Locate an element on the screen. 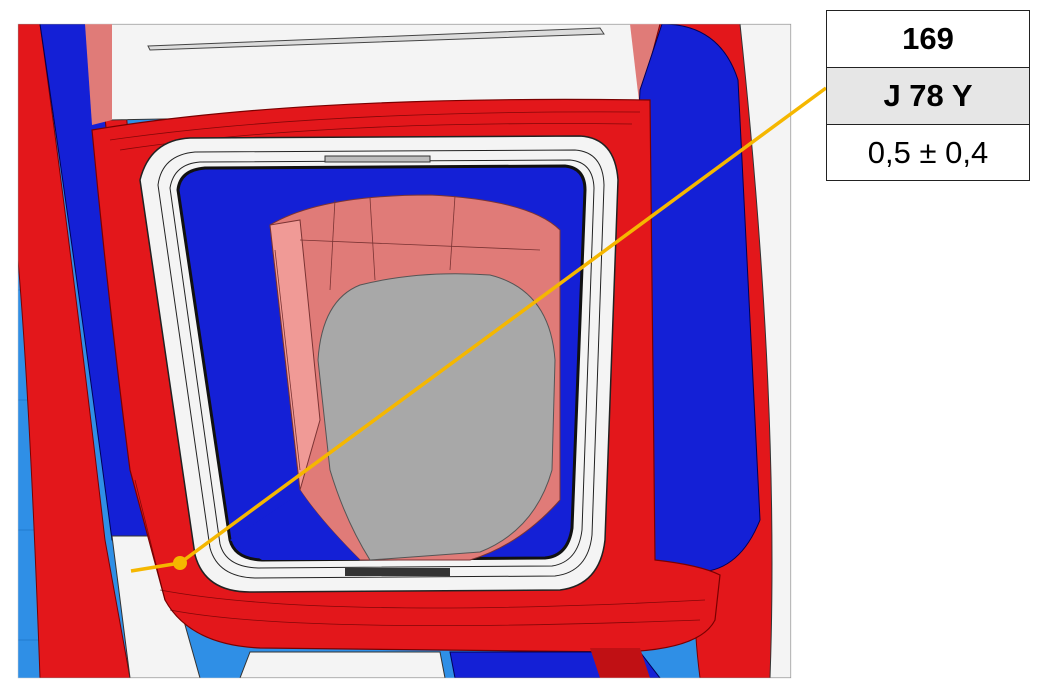 The height and width of the screenshot is (685, 1046). bottom-opening-slot is located at coordinates (397, 572).